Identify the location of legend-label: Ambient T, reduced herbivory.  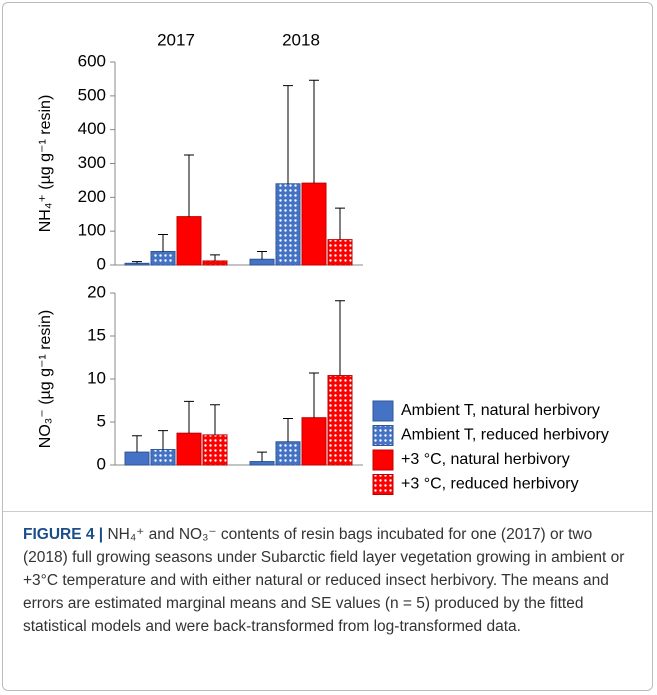
(505, 435).